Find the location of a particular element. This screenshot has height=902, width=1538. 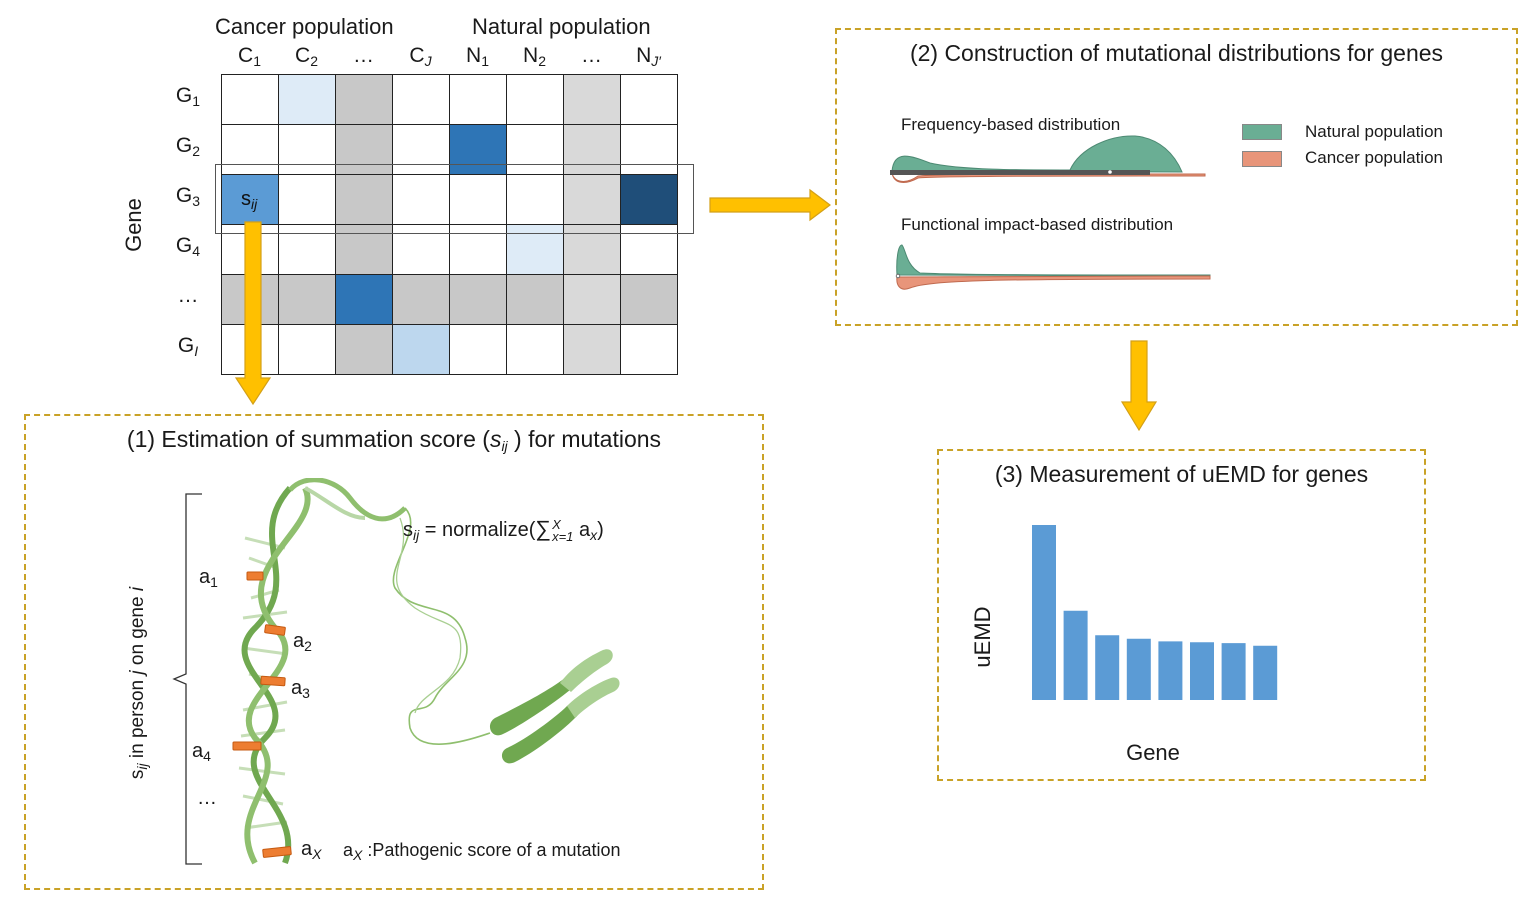

mutation-annotation: a4 is located at coordinates (201, 752).